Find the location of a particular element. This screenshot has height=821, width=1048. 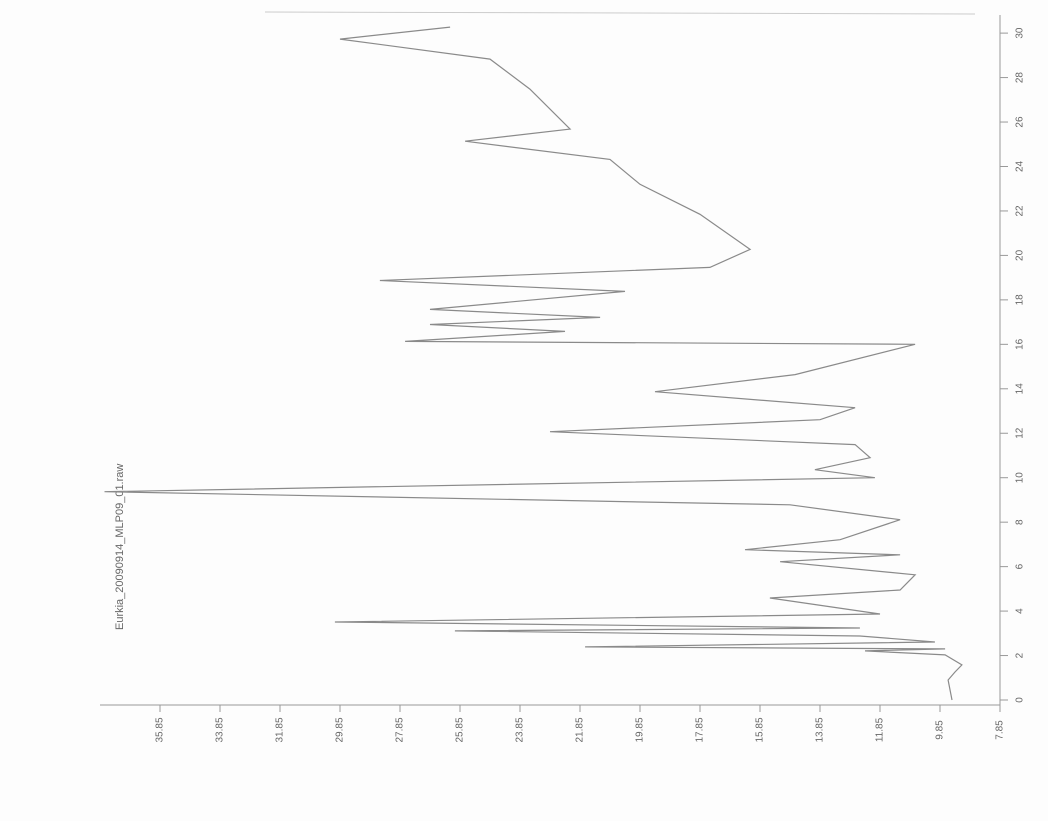

y-tick-label: 29.85 is located at coordinates (340, 729).